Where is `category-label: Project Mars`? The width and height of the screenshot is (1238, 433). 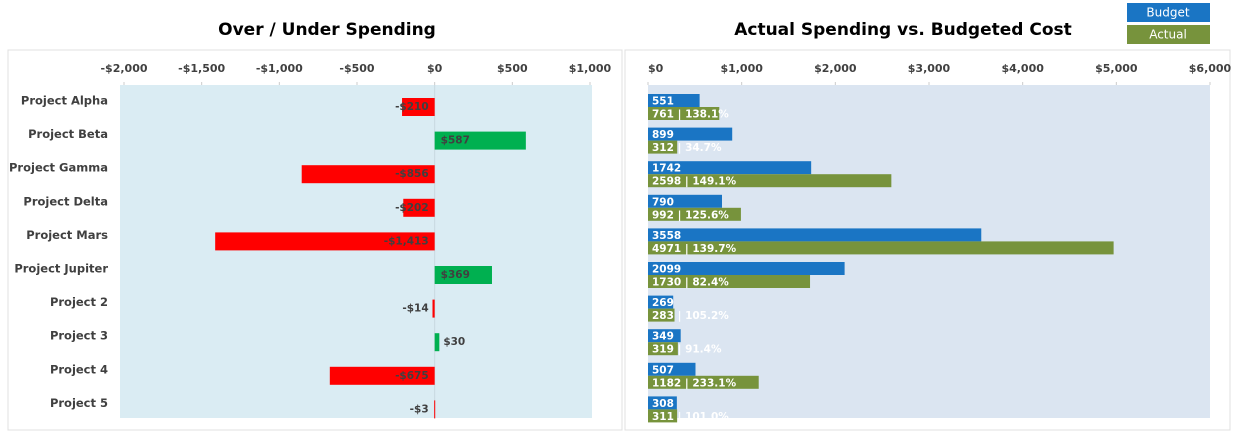
category-label: Project Mars is located at coordinates (67, 235).